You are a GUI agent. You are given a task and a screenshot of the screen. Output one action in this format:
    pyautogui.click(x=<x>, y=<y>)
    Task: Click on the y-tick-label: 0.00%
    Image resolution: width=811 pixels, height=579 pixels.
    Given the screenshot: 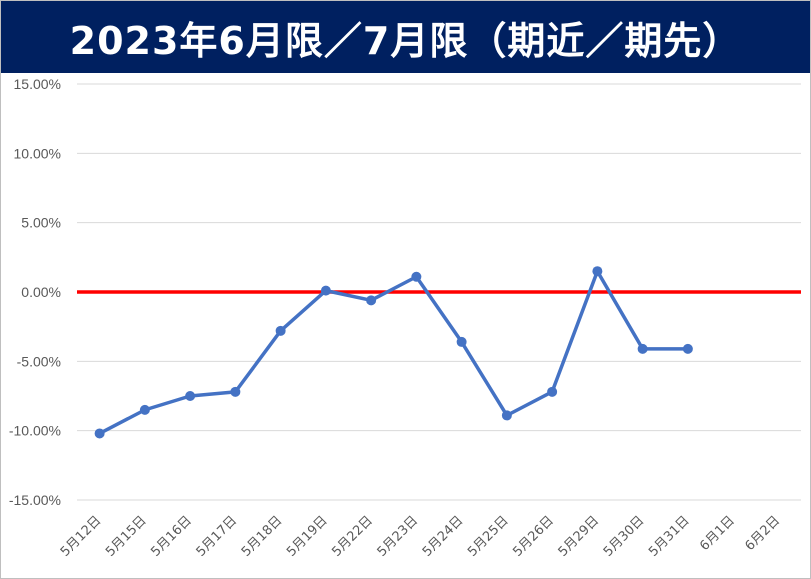 What is the action you would take?
    pyautogui.click(x=41, y=292)
    